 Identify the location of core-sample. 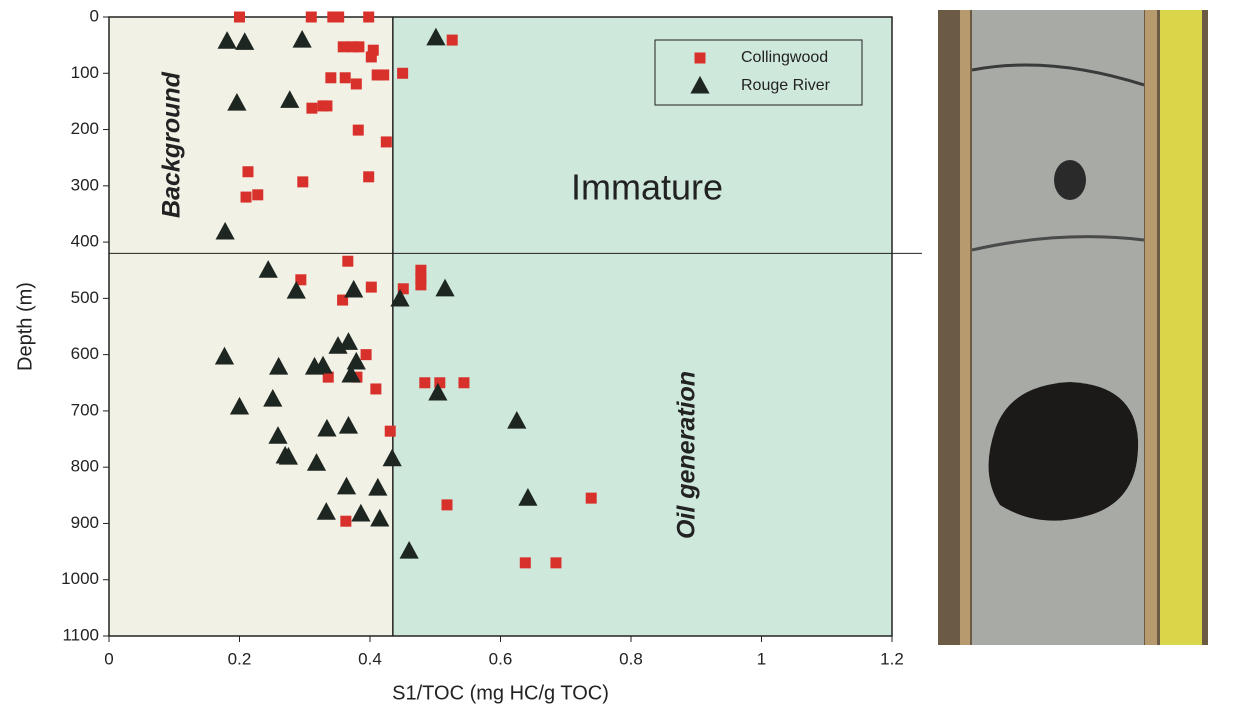
(1058, 327).